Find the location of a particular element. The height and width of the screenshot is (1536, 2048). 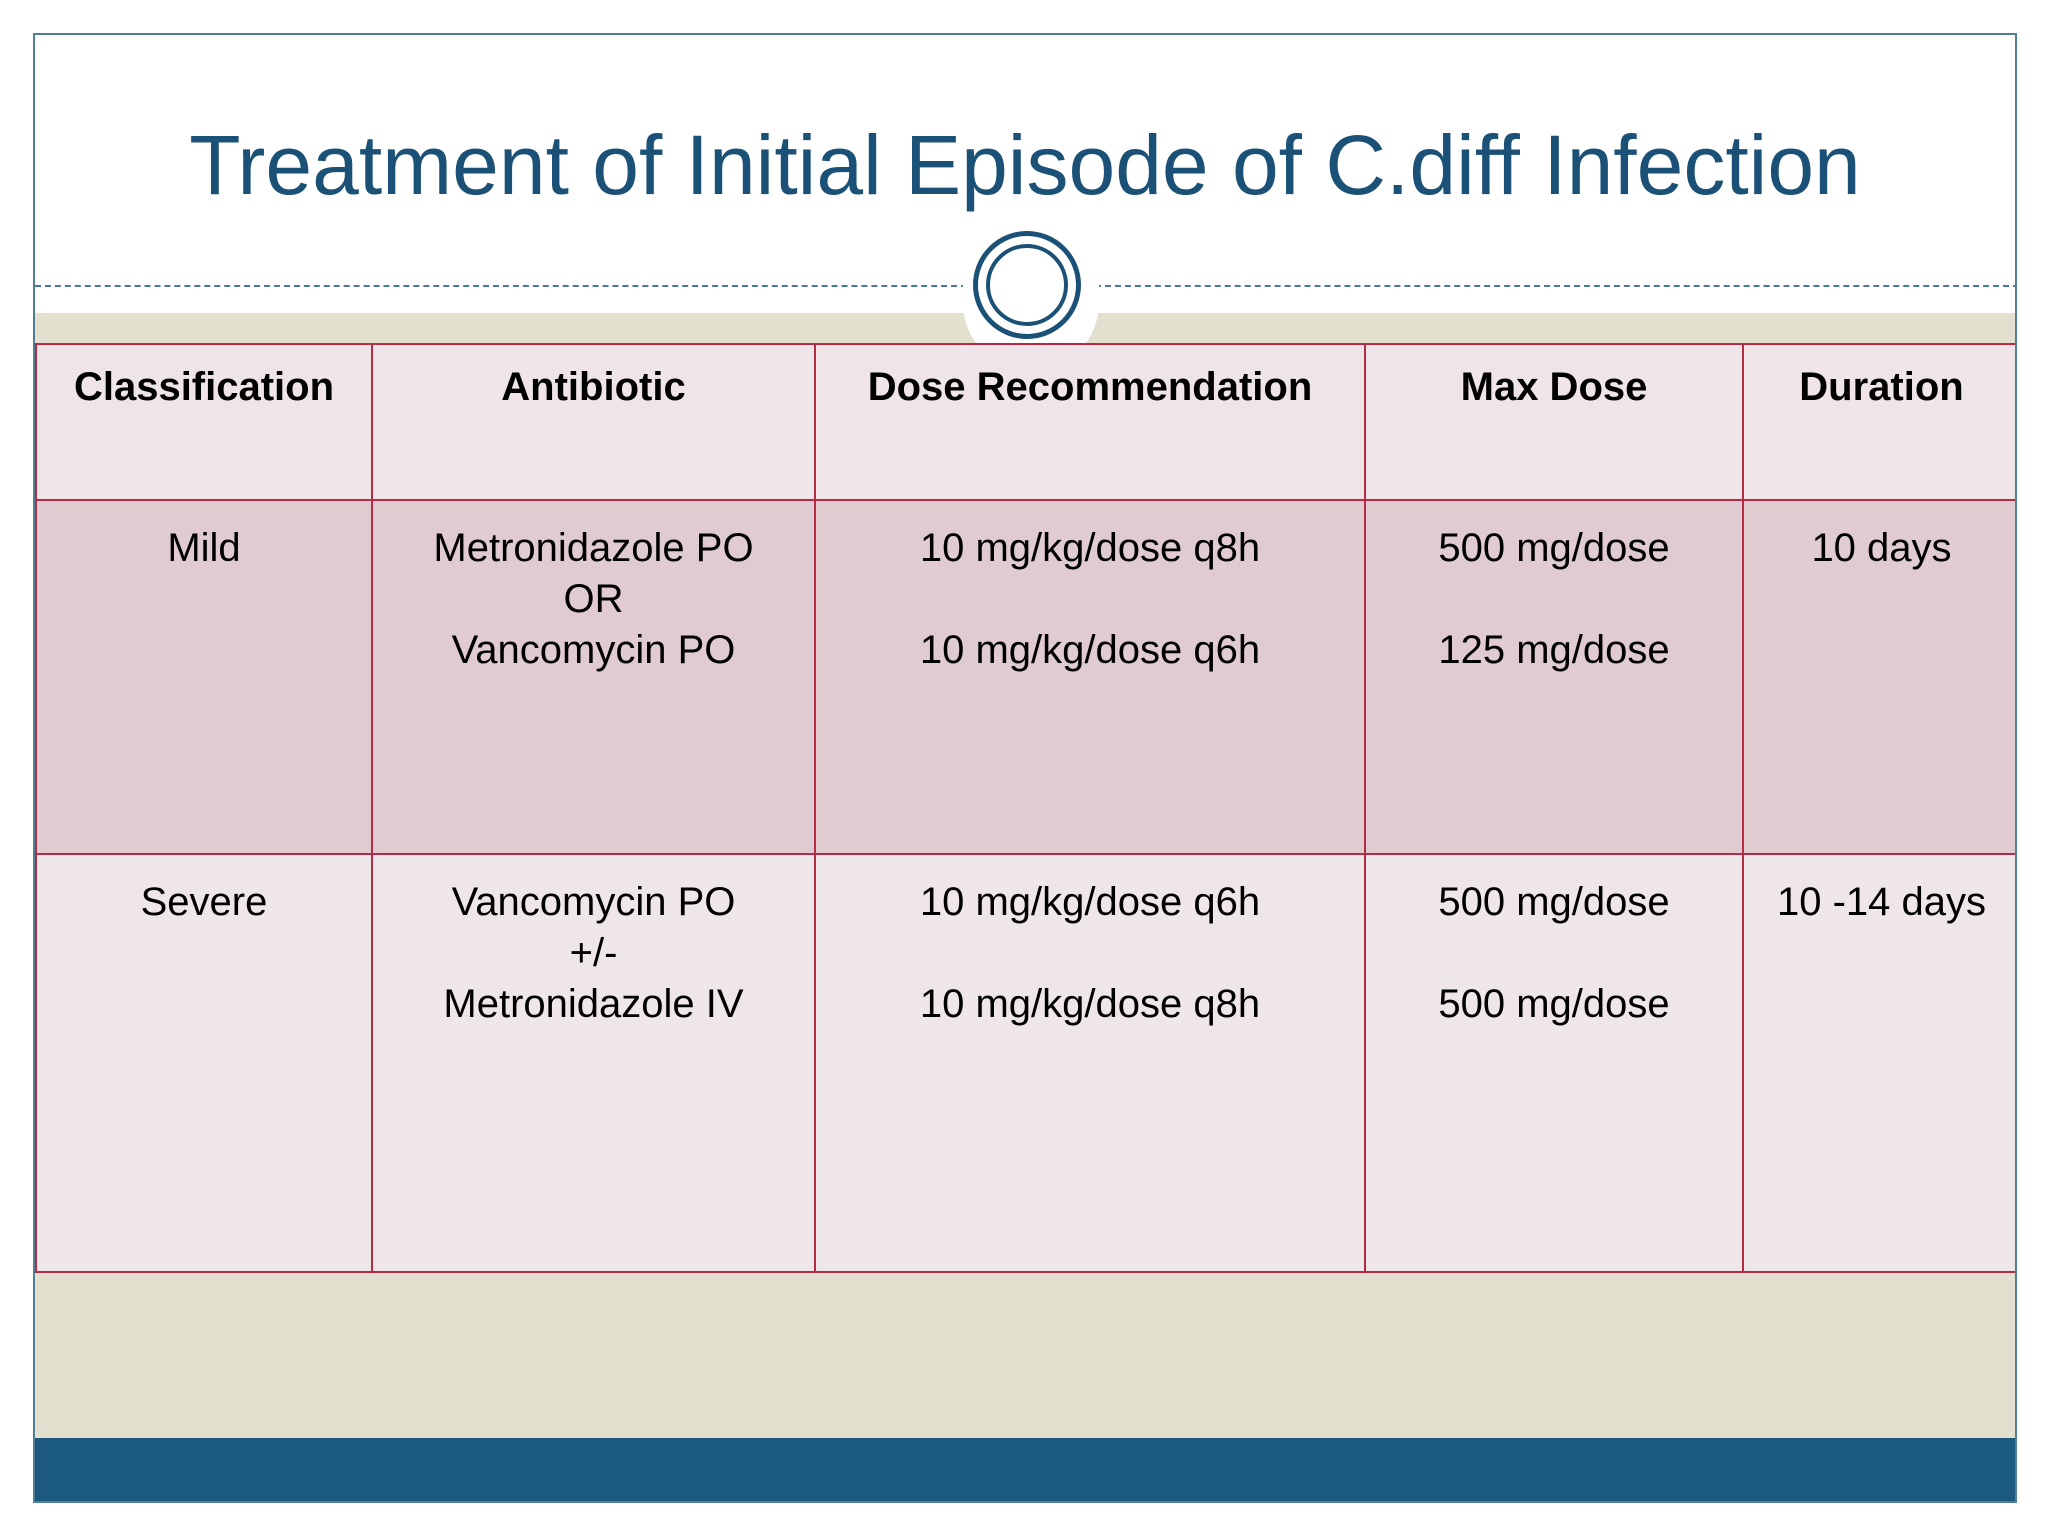

cell-max-dose: 500 mg/dose 125 mg/dose is located at coordinates (1554, 677).